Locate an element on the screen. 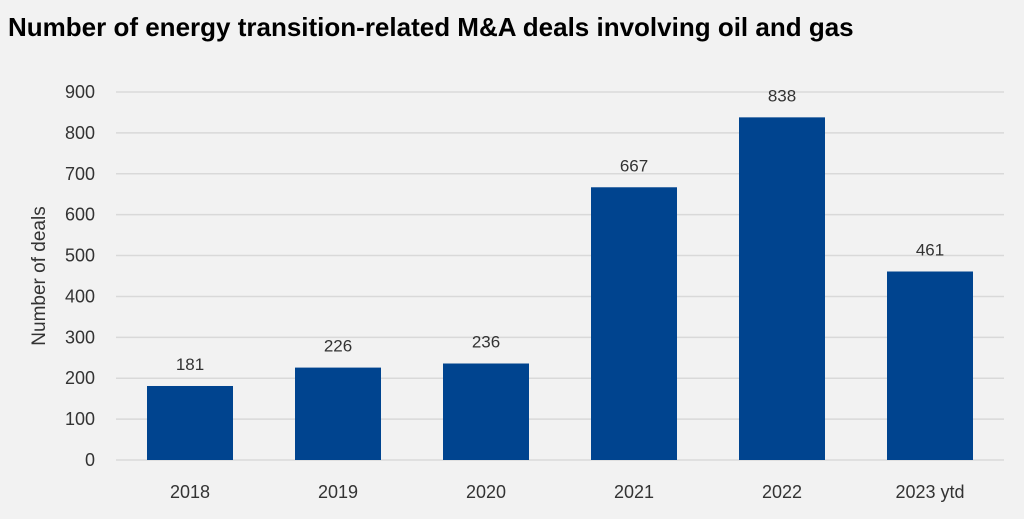 The height and width of the screenshot is (519, 1024). x-category-label: 2020 is located at coordinates (486, 492).